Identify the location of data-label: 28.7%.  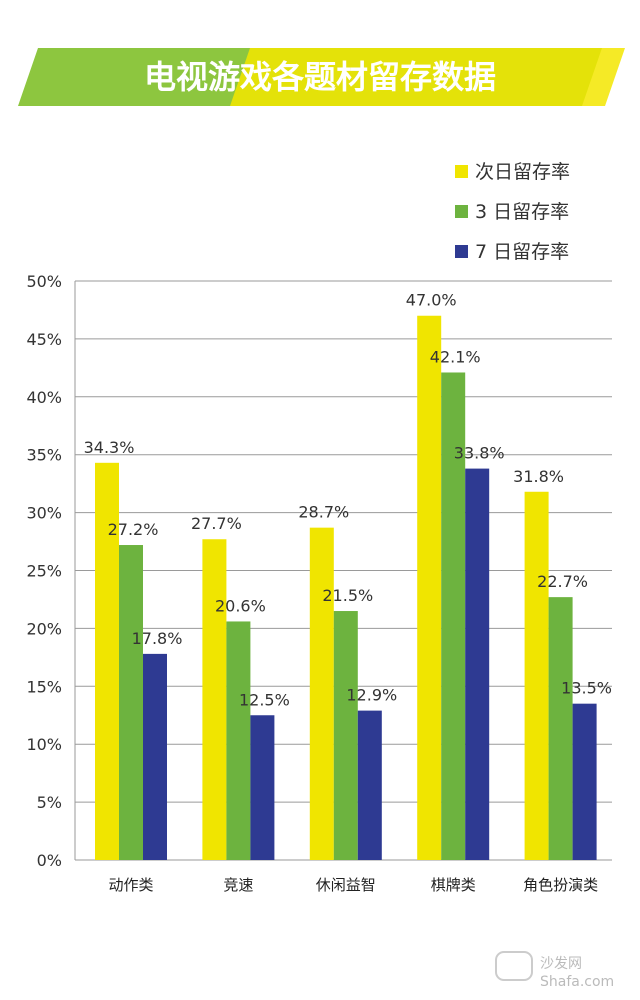
(323, 512).